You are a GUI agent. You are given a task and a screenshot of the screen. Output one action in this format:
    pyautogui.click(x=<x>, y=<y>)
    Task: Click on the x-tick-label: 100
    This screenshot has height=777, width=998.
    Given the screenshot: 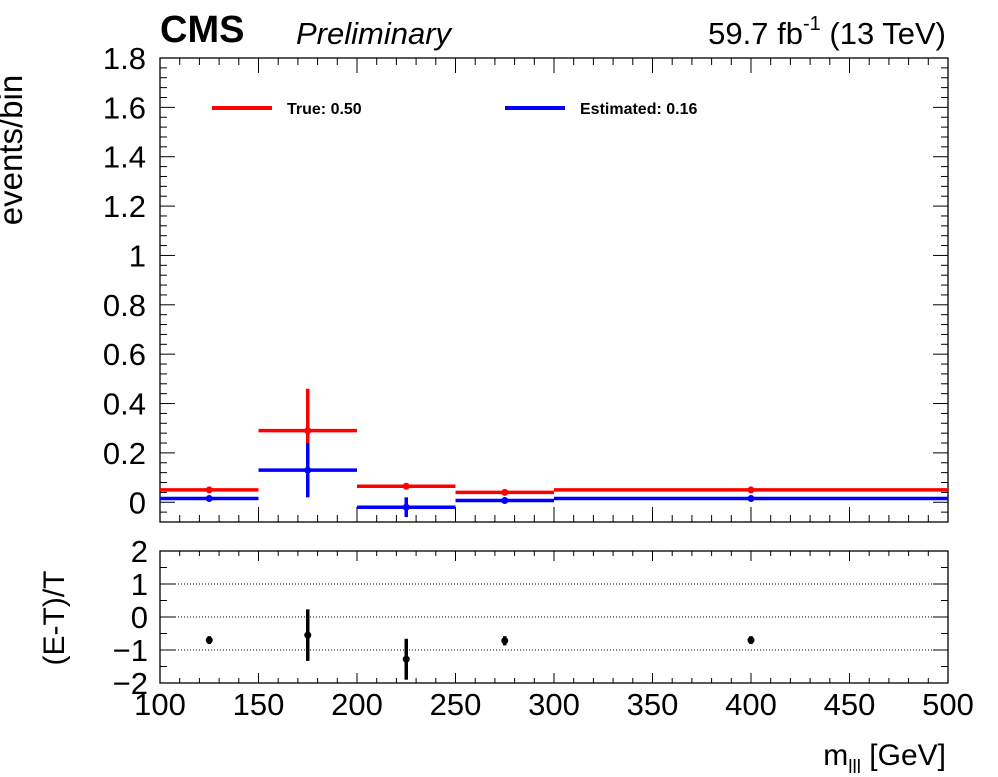 What is the action you would take?
    pyautogui.click(x=160, y=704)
    